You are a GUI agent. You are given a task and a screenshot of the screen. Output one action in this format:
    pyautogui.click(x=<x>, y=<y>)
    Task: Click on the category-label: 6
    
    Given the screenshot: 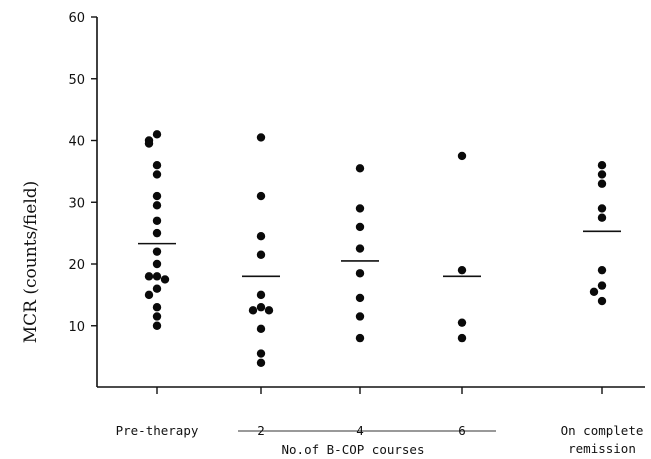 What is the action you would take?
    pyautogui.click(x=462, y=430)
    